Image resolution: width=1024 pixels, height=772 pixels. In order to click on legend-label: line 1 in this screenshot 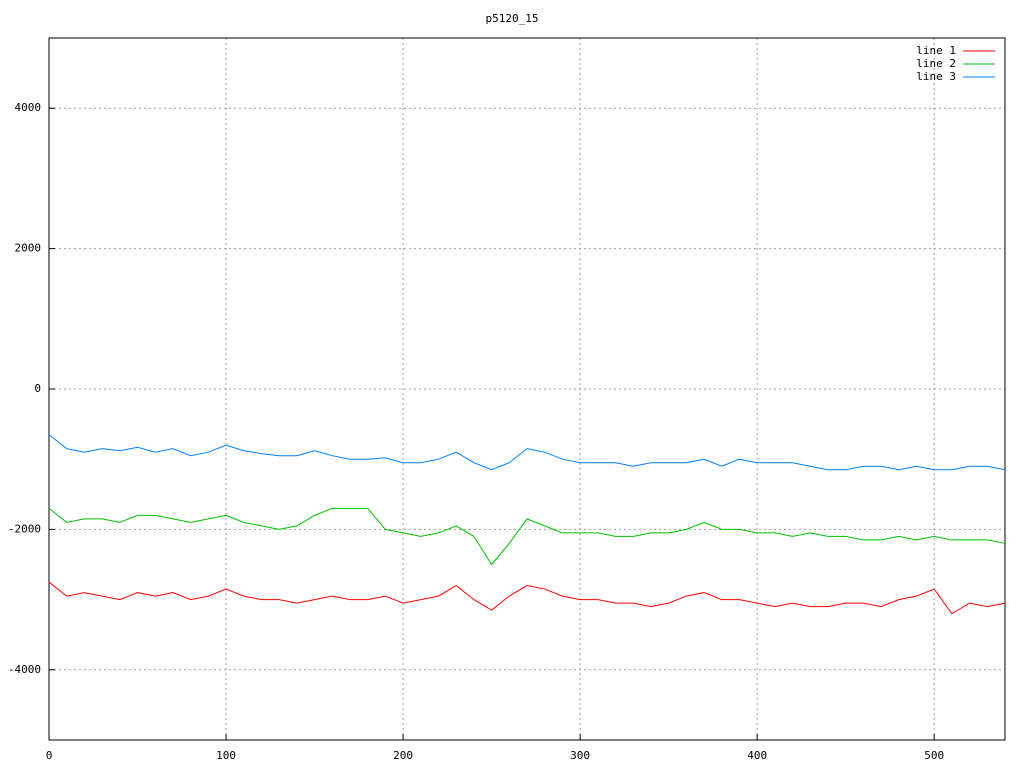, I will do `click(936, 50)`.